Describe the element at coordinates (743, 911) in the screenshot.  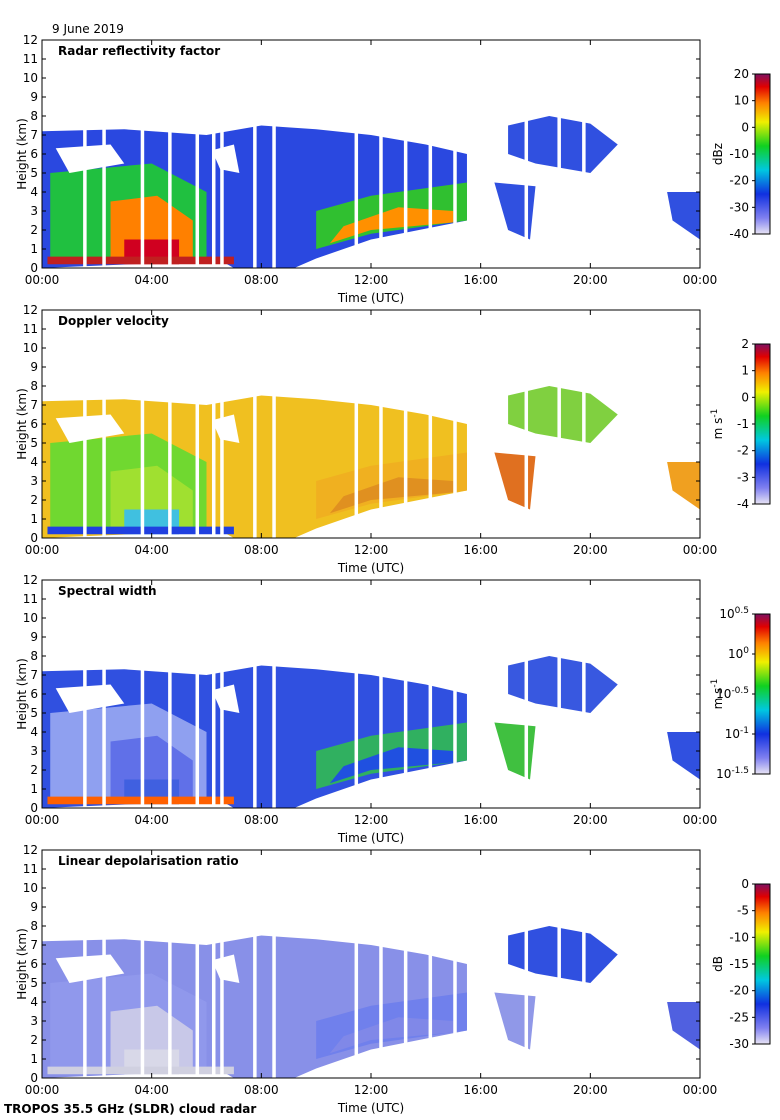
I see `colorbar-tick-label: -5` at that location.